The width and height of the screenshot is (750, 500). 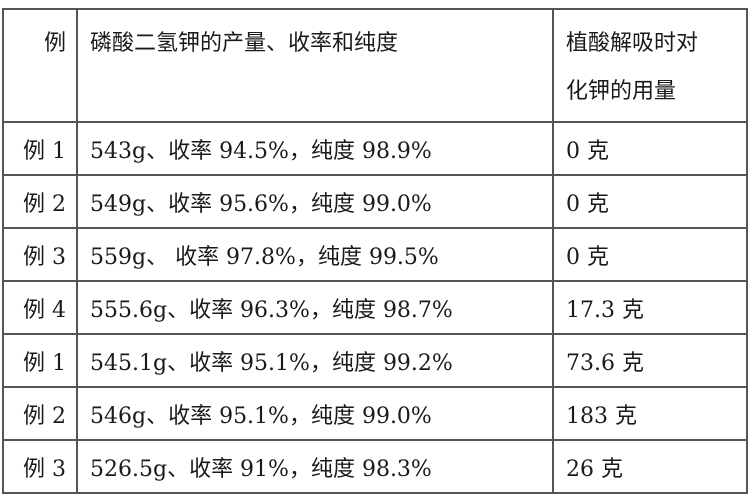 What do you see at coordinates (315, 65) in the screenshot?
I see `header-yield: 磷酸二氢钾的产量、收率和纯度` at bounding box center [315, 65].